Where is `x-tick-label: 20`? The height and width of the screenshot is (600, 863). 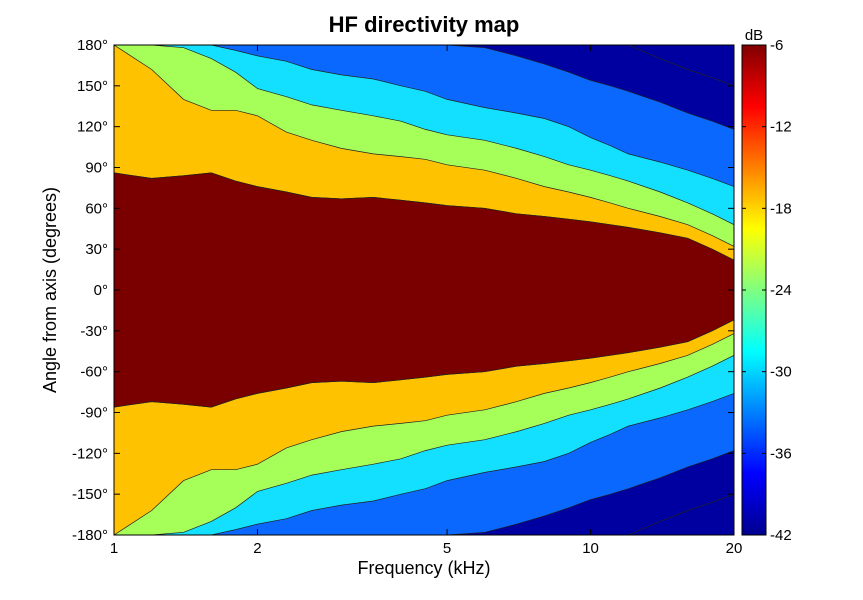
x-tick-label: 20 is located at coordinates (734, 548).